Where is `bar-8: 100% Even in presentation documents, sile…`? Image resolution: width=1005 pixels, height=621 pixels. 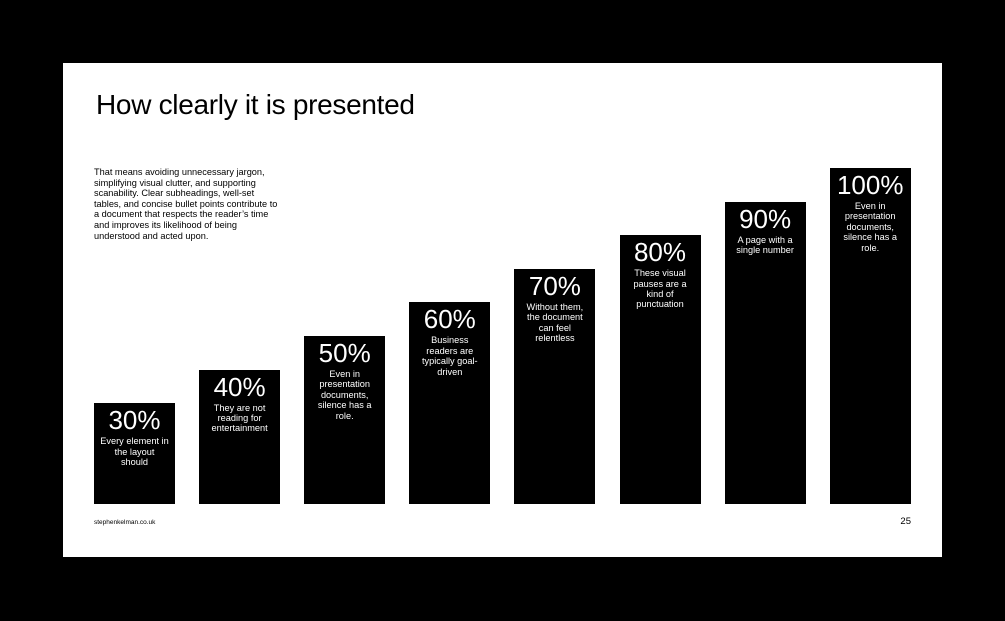 bar-8: 100% Even in presentation documents, sile… is located at coordinates (870, 336).